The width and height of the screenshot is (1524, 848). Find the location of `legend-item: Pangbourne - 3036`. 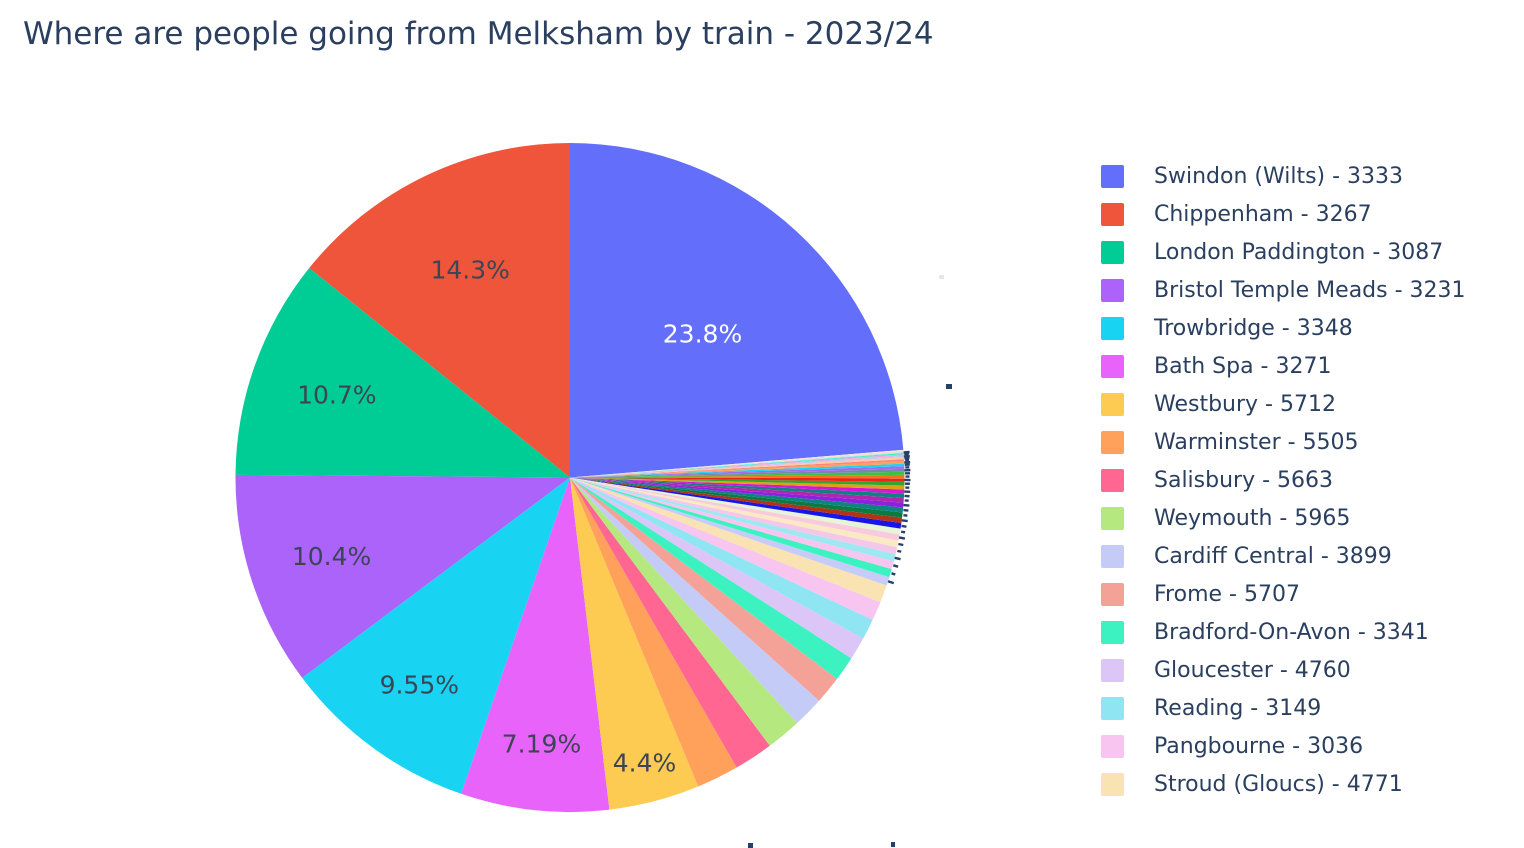

legend-item: Pangbourne - 3036 is located at coordinates (1283, 746).